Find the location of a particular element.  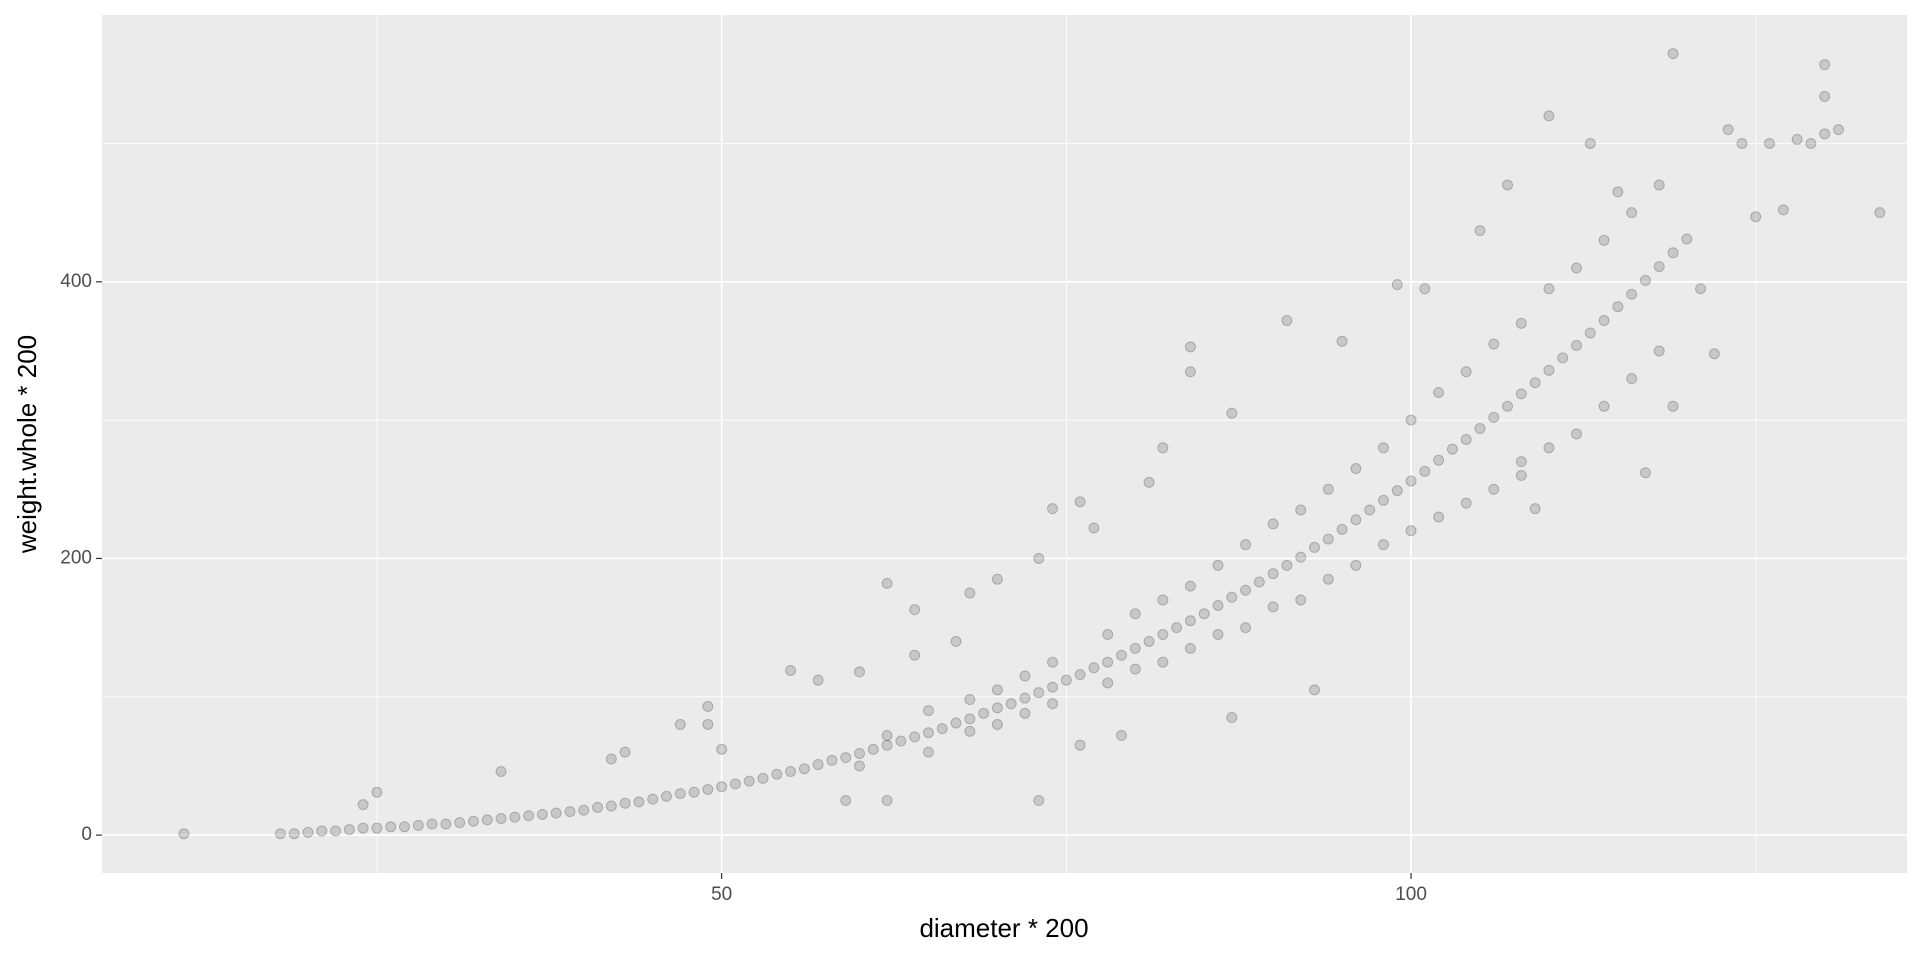

x-tick-label: 50 is located at coordinates (721, 894).